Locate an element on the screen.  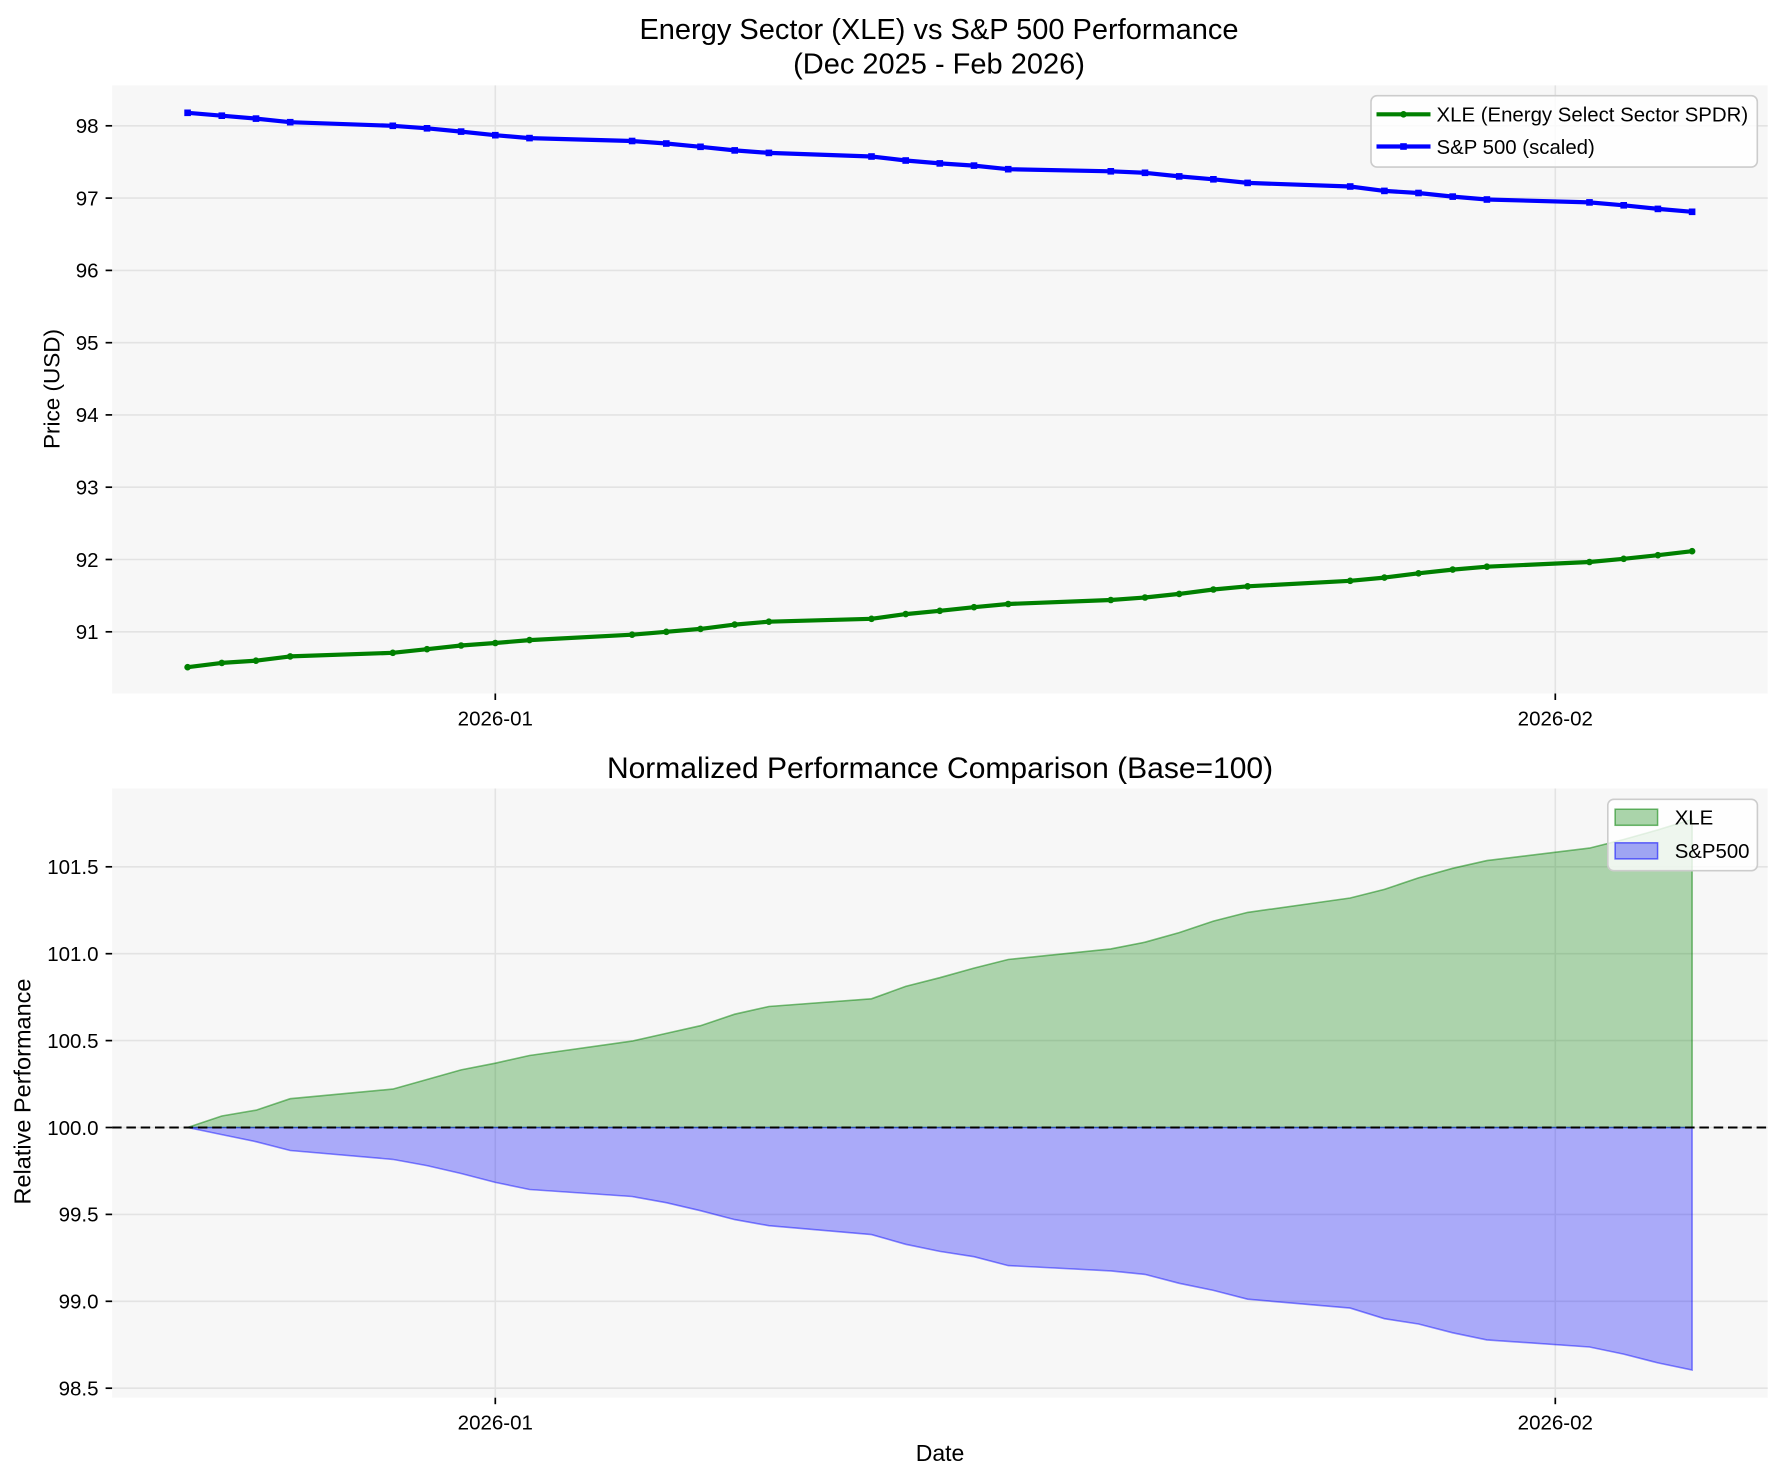
svg-text: 99.0 is located at coordinates (79, 1302).